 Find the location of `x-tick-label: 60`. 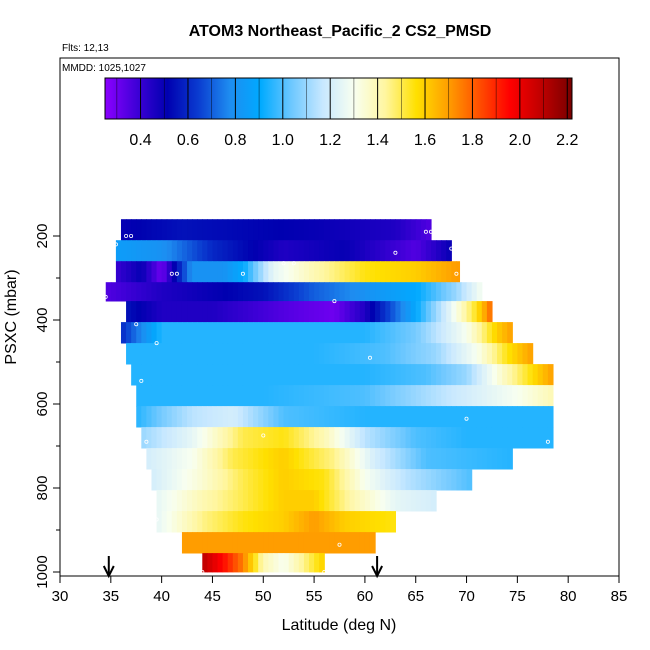

x-tick-label: 60 is located at coordinates (365, 596).